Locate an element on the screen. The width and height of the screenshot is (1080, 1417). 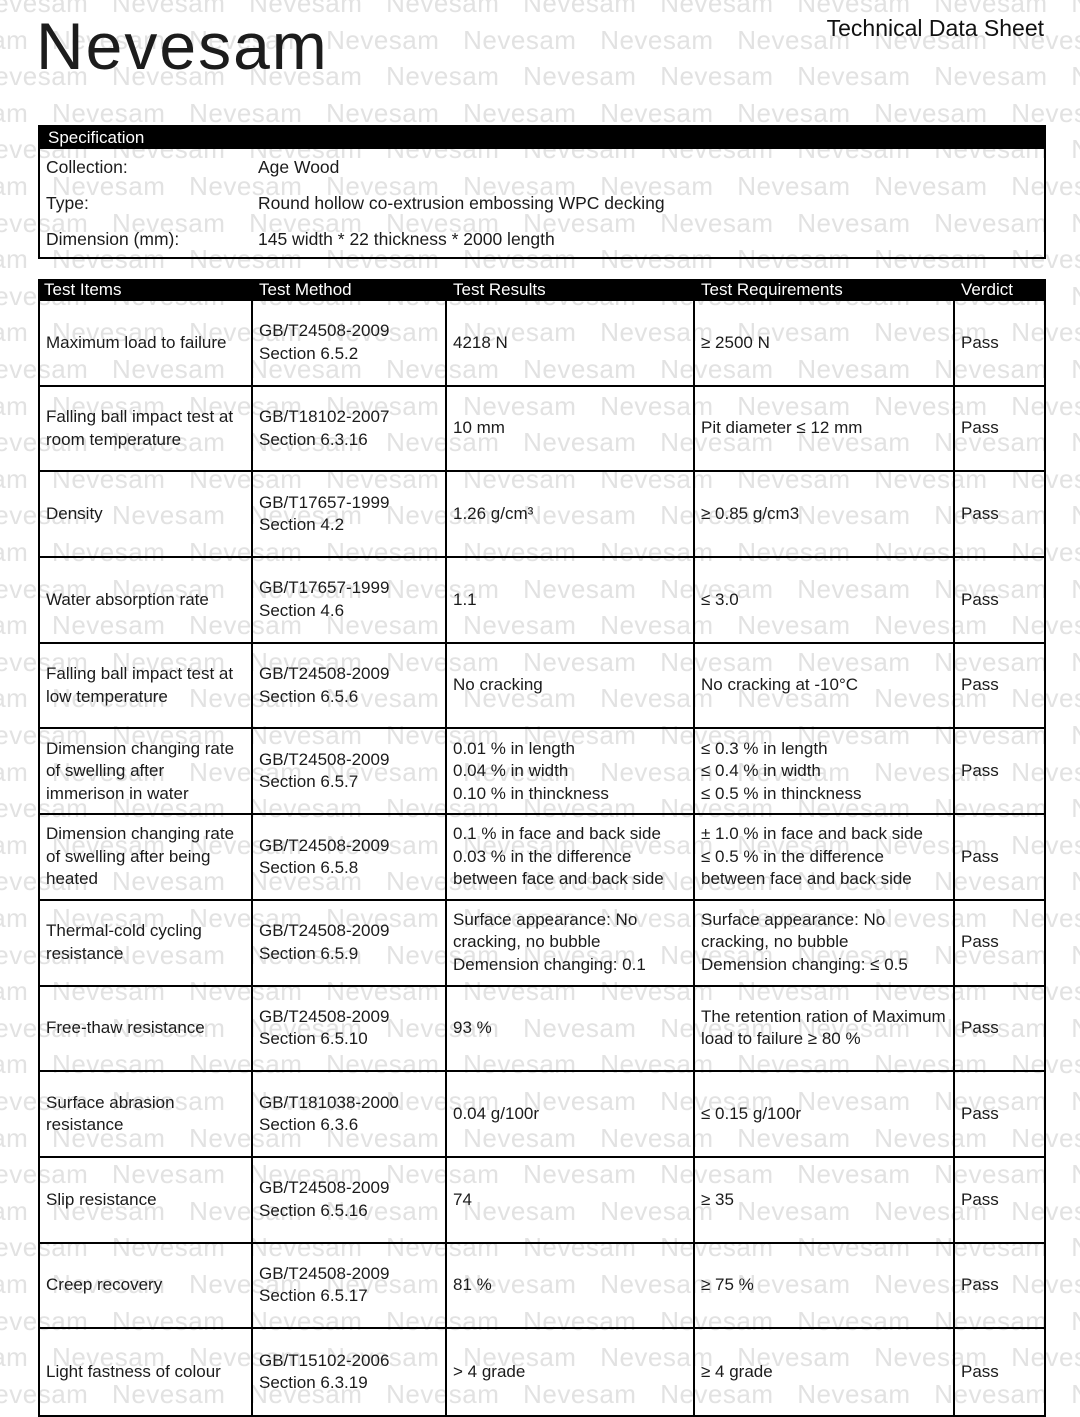
spec-value: Age Wood is located at coordinates (299, 166).